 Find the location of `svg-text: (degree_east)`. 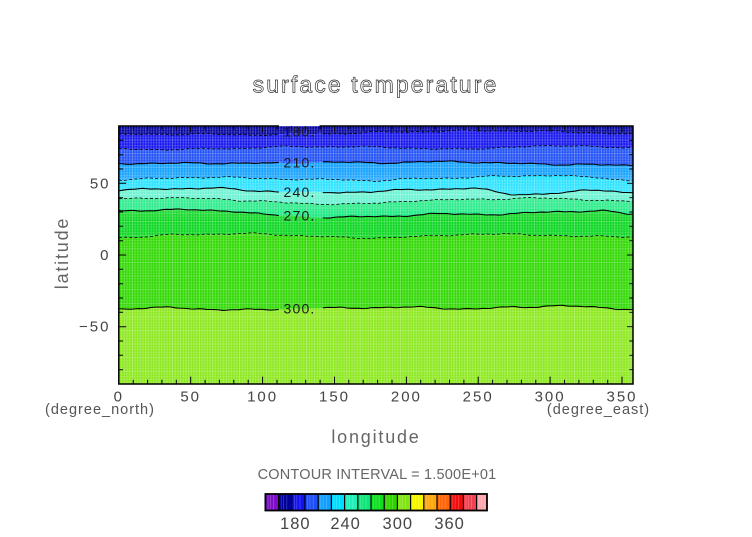

svg-text: (degree_east) is located at coordinates (598, 410).